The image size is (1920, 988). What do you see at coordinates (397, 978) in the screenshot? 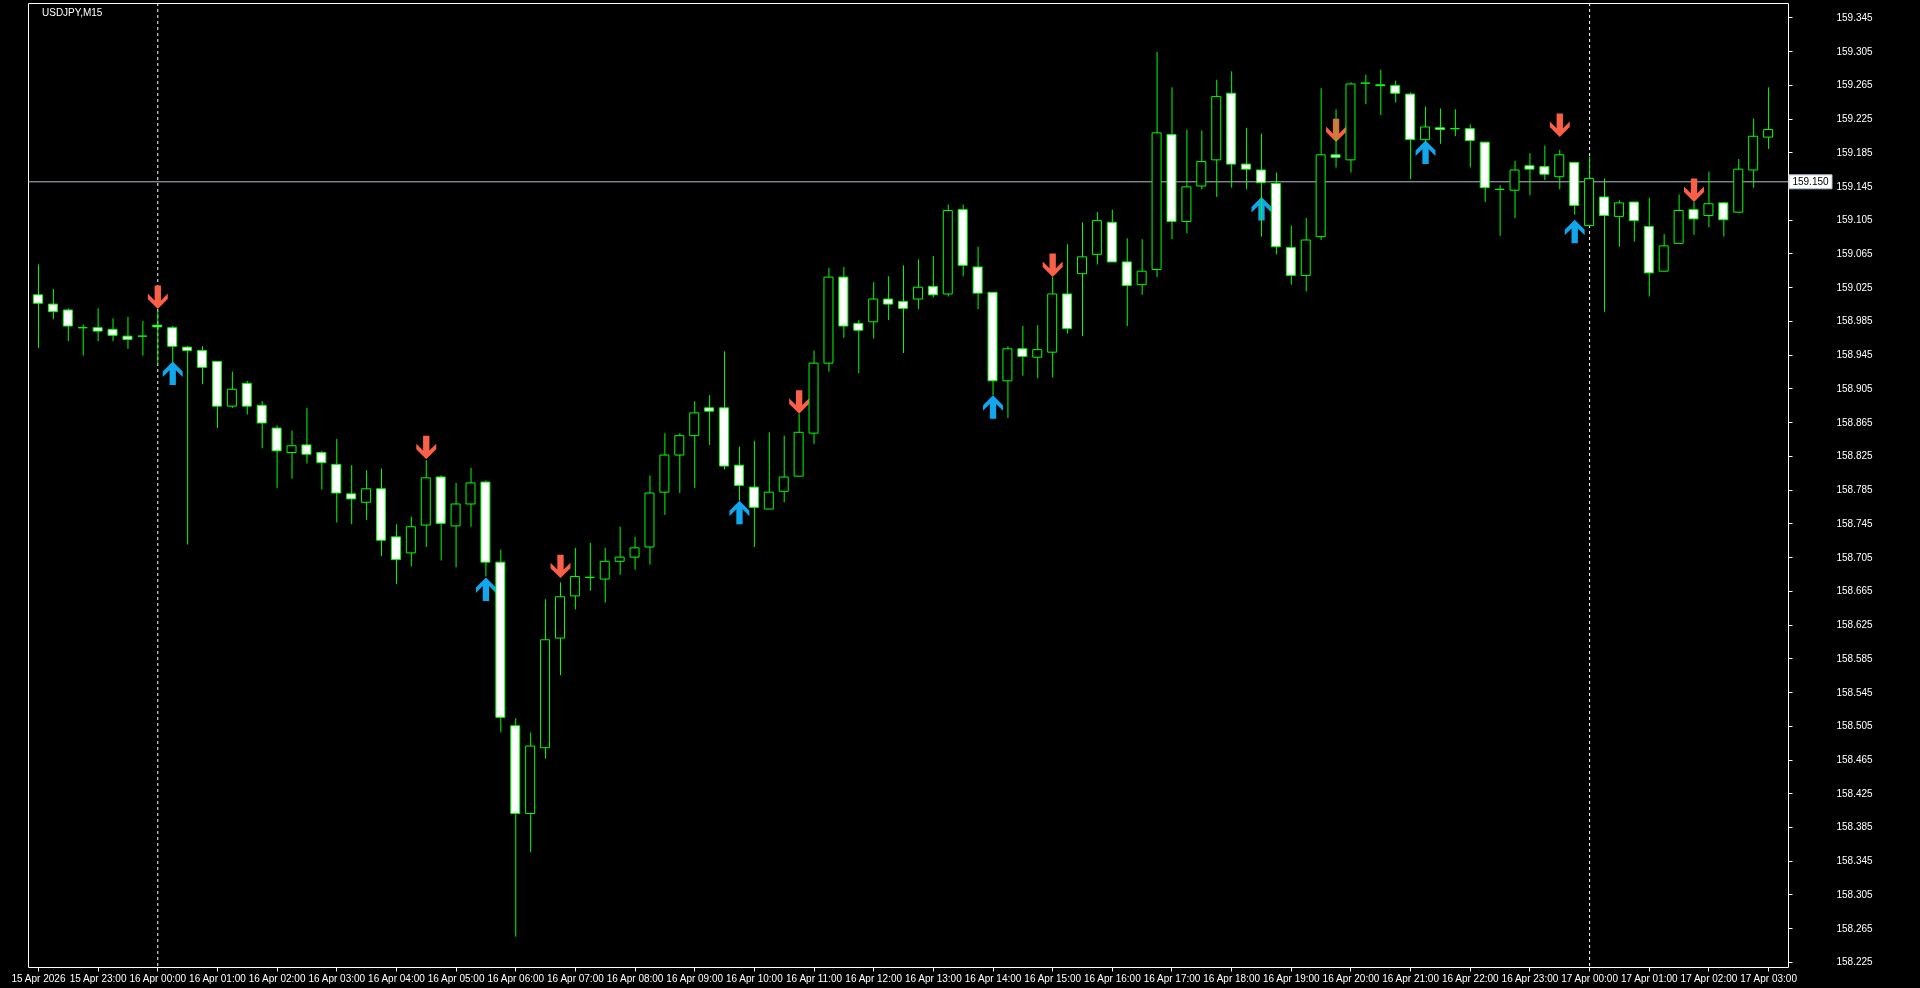
I see `x-tick-label: 16 Apr 04:00` at bounding box center [397, 978].